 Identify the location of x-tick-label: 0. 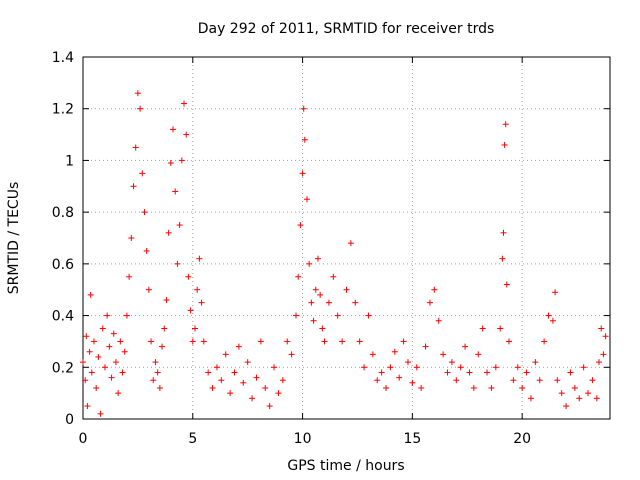
(83, 439).